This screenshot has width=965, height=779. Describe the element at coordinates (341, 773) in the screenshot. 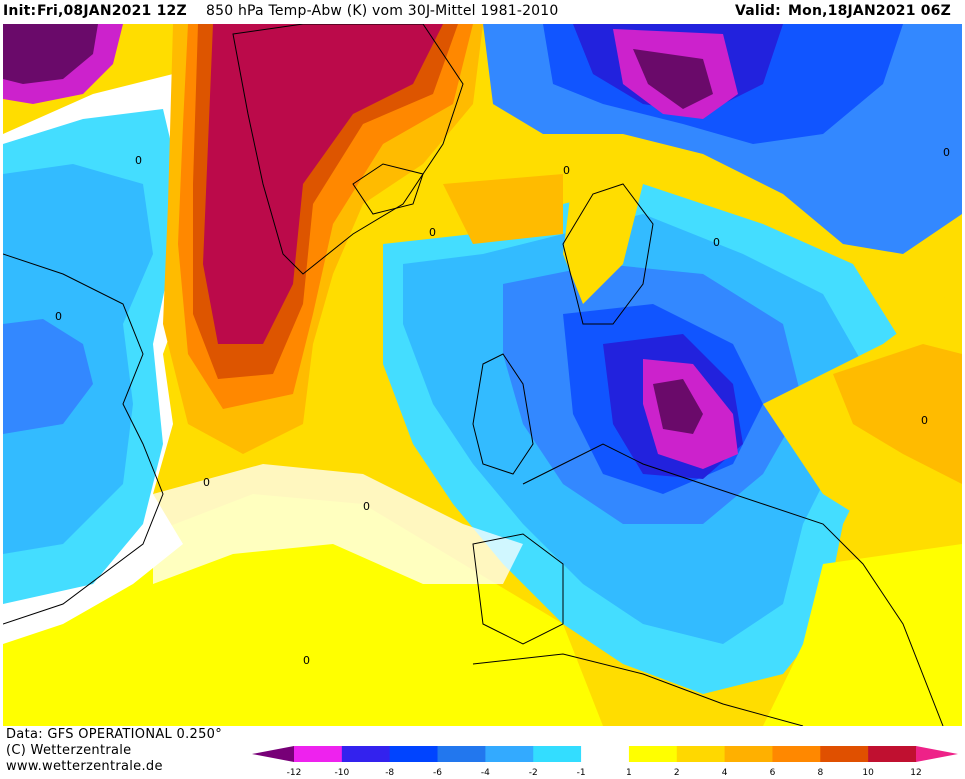

I see `legend-tick-label: -10` at that location.